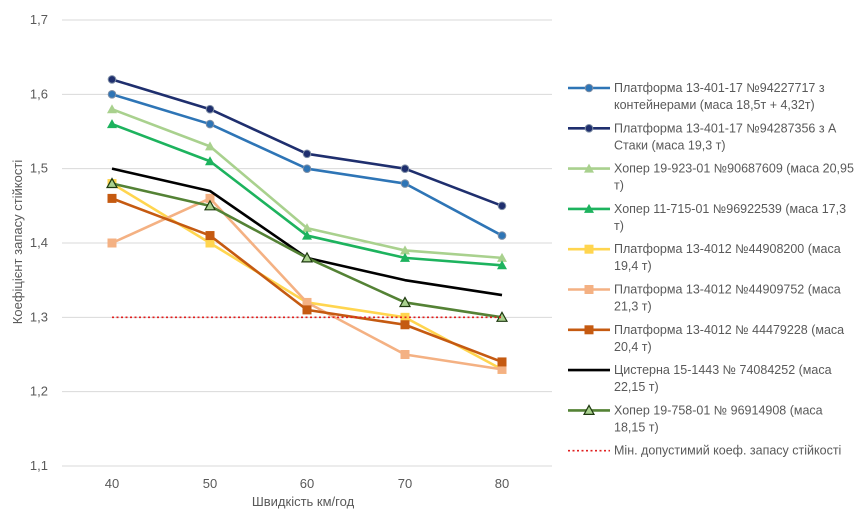 This screenshot has width=858, height=513. I want to click on x-tick-label: 60, so click(307, 483).